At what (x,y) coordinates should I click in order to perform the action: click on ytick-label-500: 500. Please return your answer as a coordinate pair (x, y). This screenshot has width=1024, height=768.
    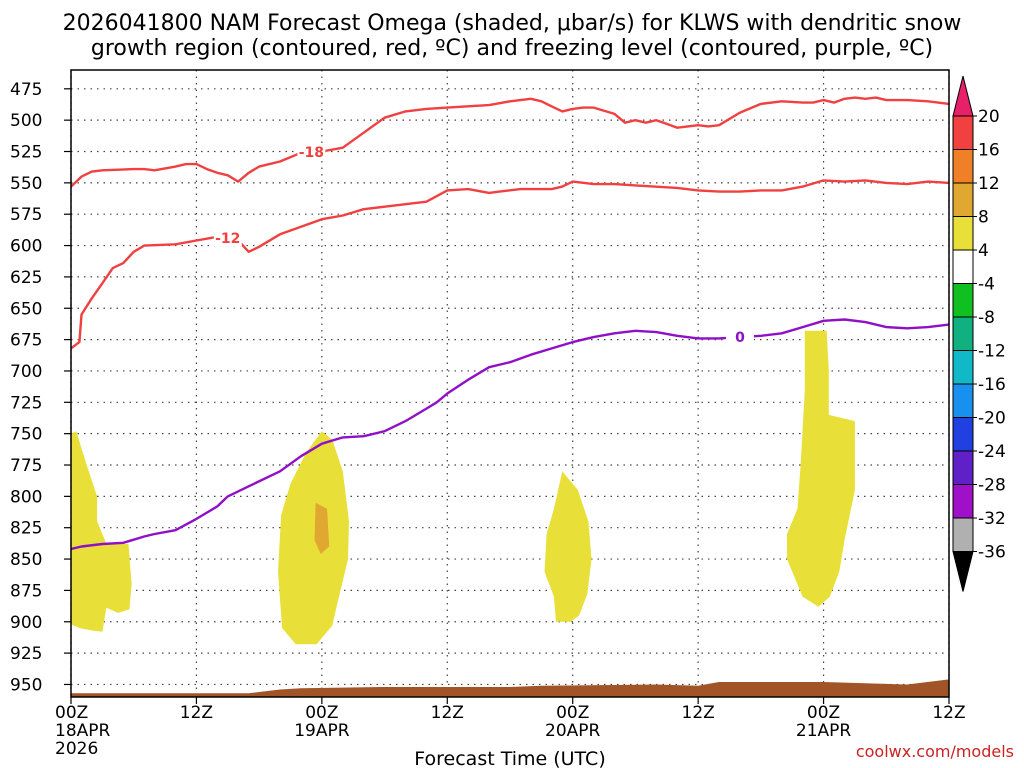
    Looking at the image, I should click on (26, 121).